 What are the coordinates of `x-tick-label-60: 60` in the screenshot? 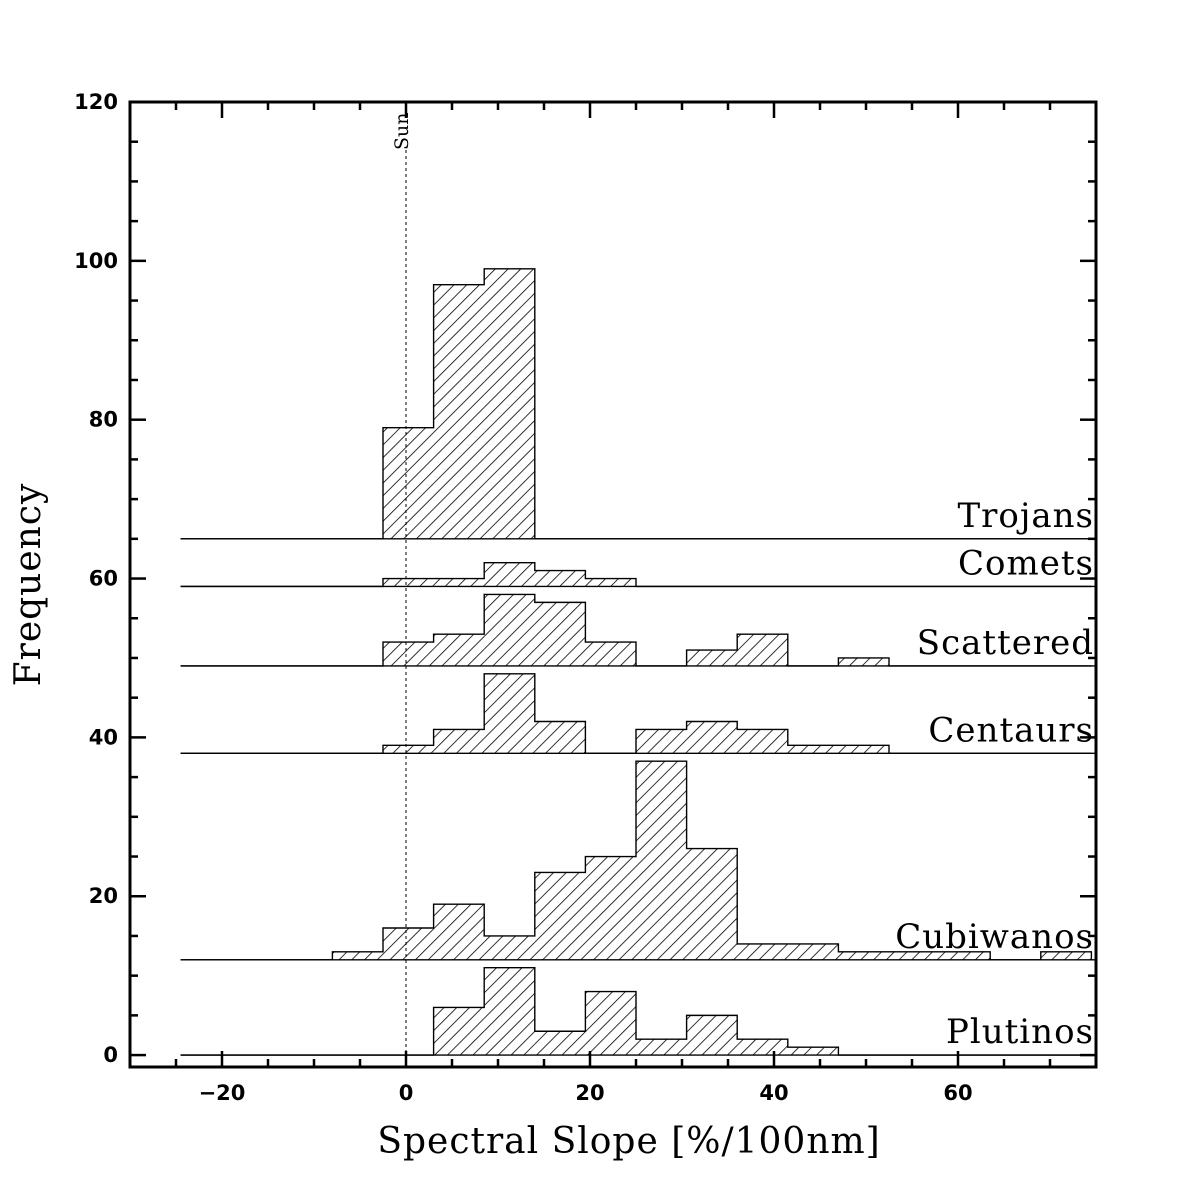 It's located at (957, 1093).